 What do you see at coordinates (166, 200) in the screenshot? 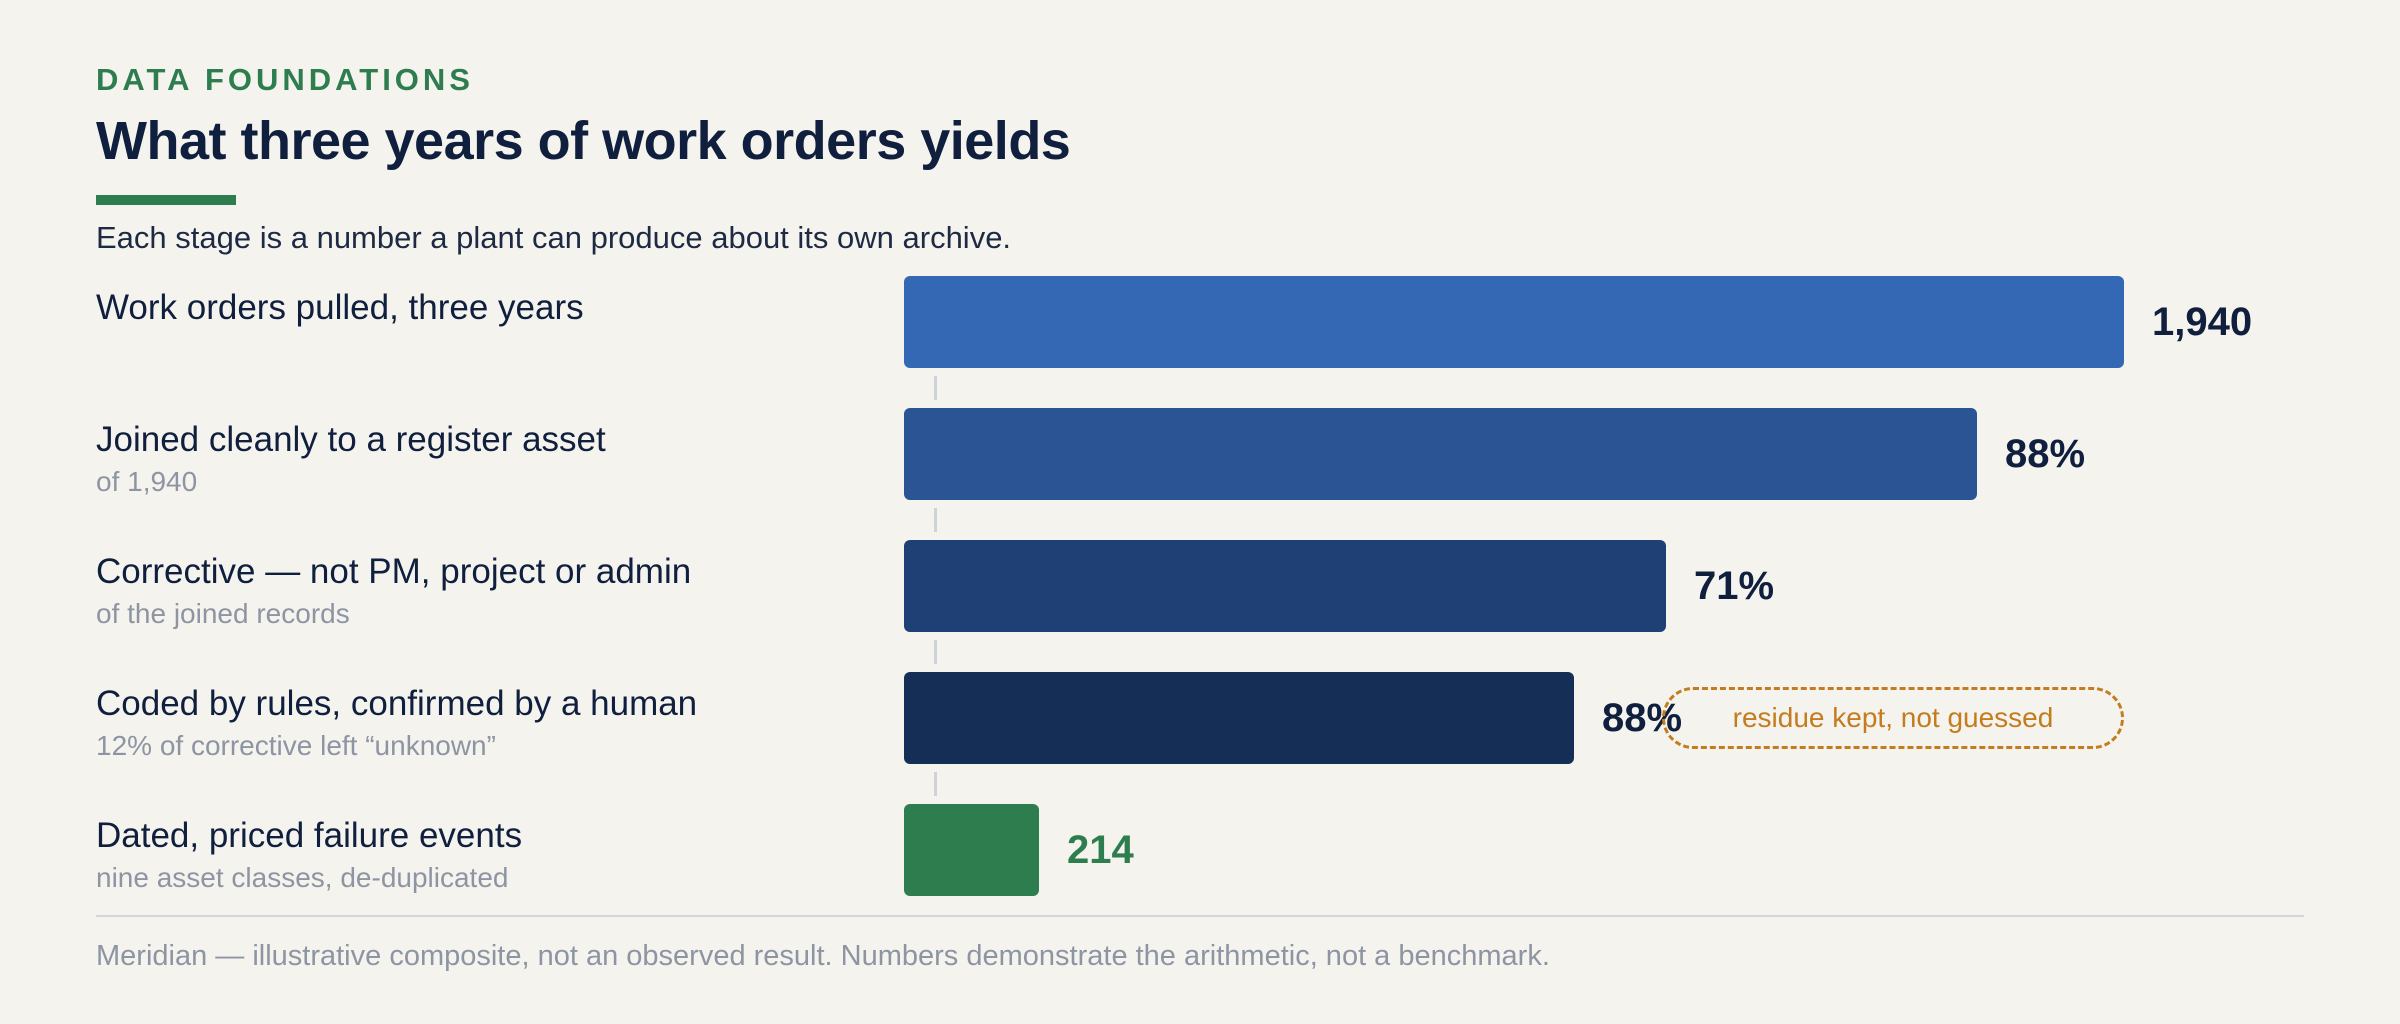
I see `title-accent-rule` at bounding box center [166, 200].